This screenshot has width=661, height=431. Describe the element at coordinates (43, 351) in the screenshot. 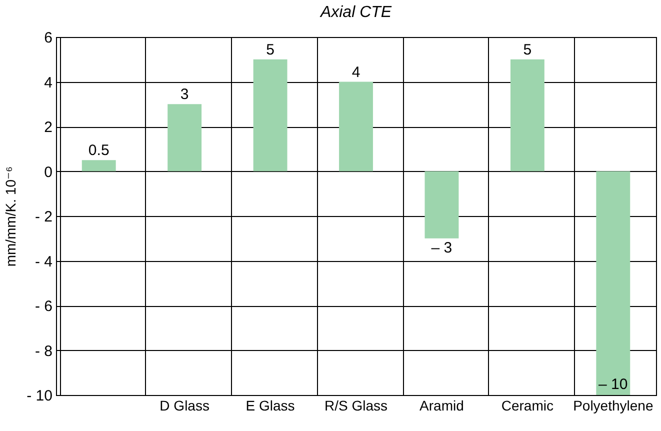

I see `y-tick-label: - 8` at that location.